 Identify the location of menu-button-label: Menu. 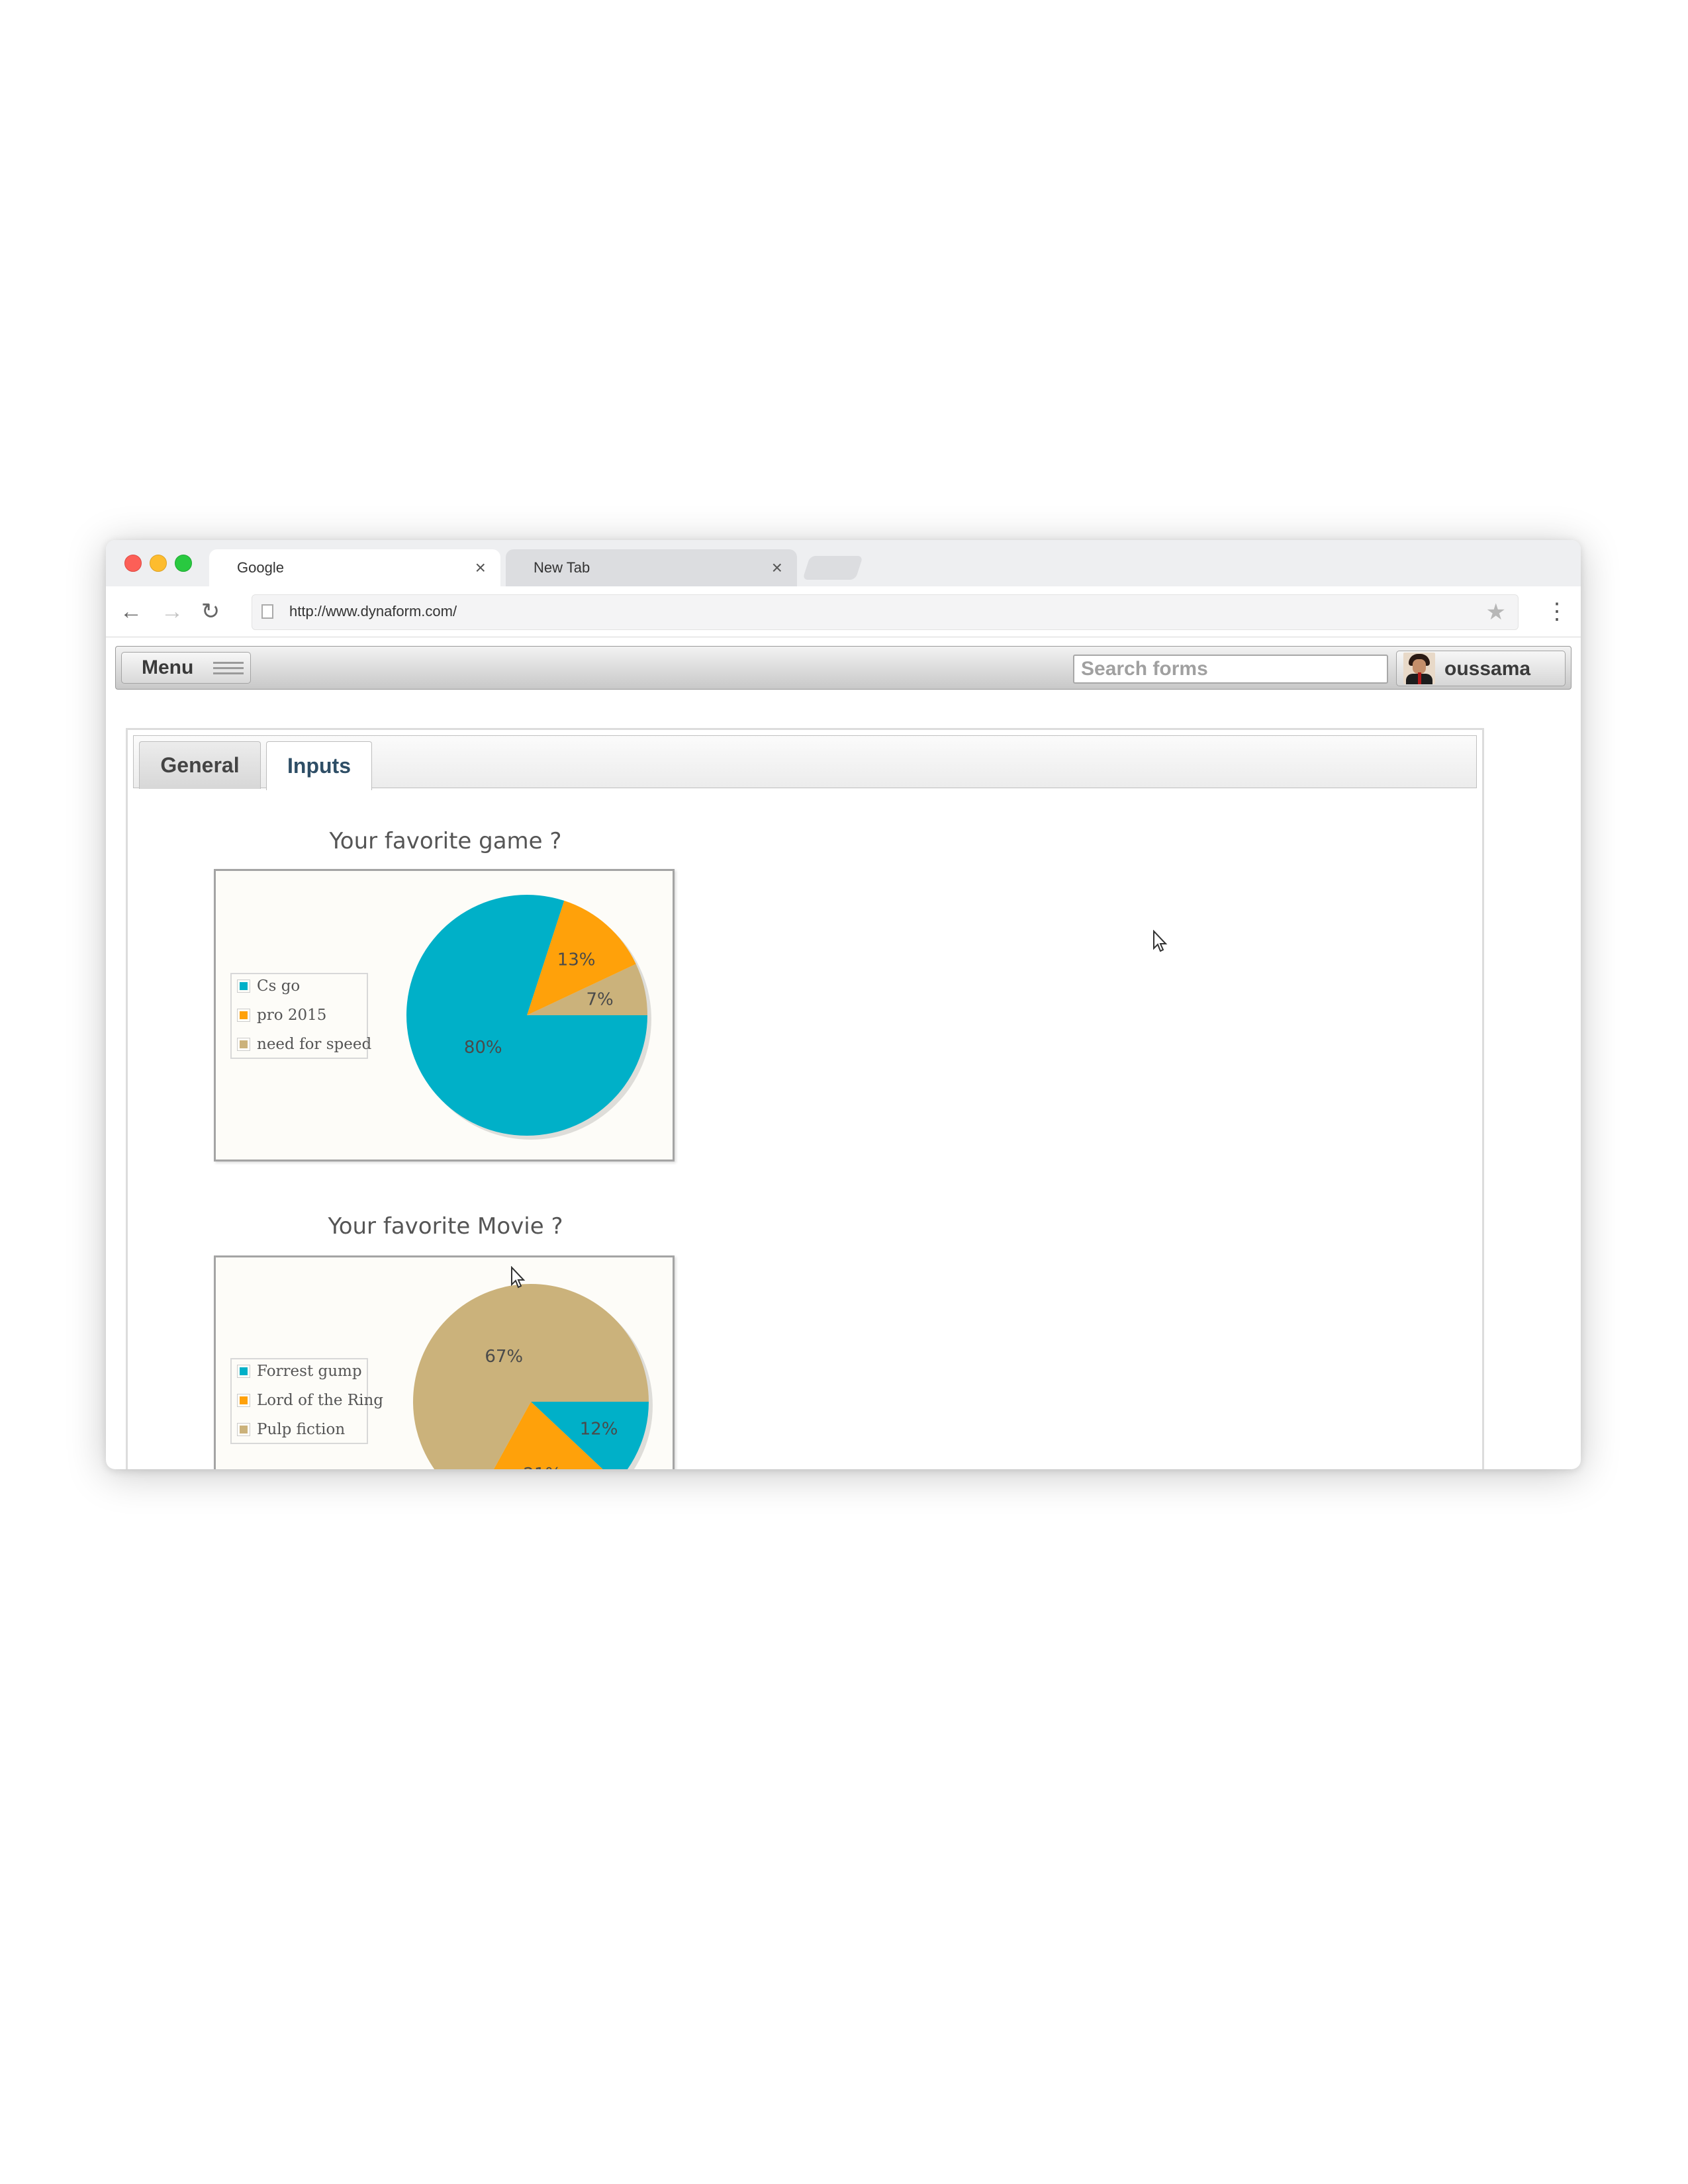
(168, 667).